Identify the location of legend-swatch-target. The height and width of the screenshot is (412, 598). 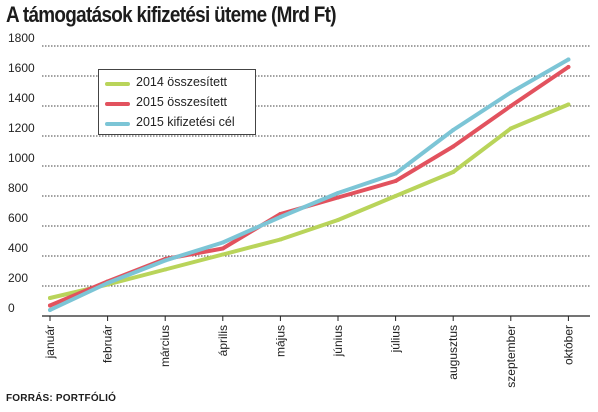
(117, 124).